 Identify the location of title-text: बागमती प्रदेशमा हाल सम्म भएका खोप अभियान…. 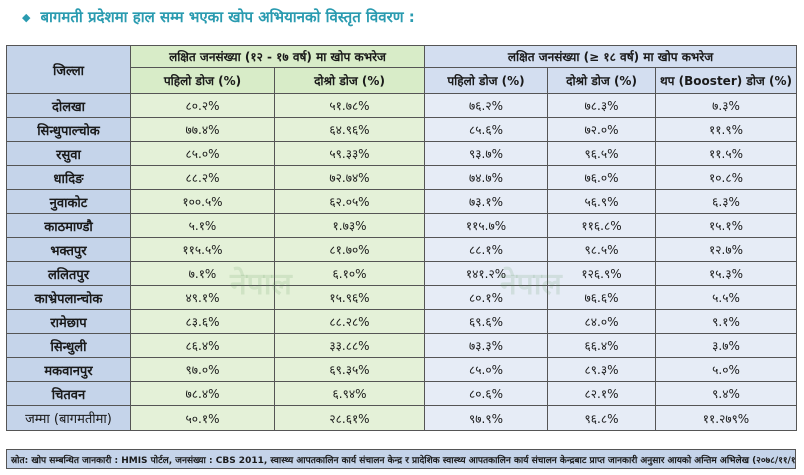
(227, 17).